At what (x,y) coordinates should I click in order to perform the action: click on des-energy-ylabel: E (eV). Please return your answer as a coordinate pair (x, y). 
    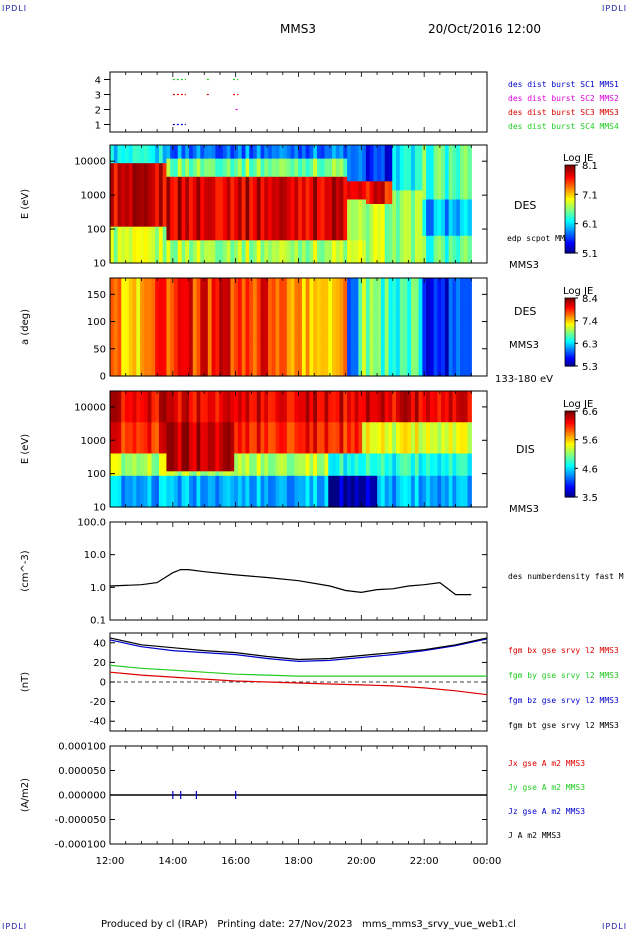
    Looking at the image, I should click on (25, 204).